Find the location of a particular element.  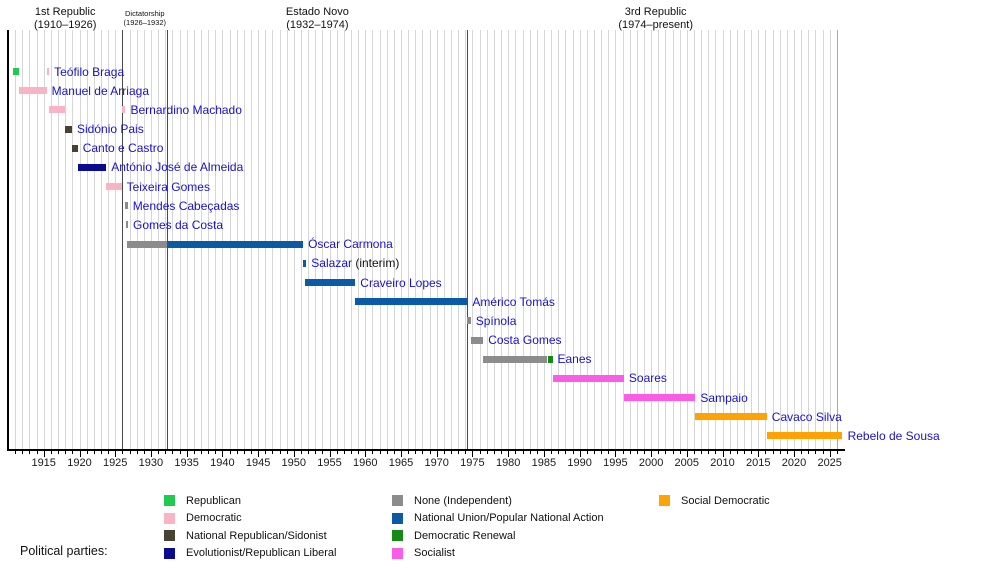

president-name: Salazar is located at coordinates (331, 263).